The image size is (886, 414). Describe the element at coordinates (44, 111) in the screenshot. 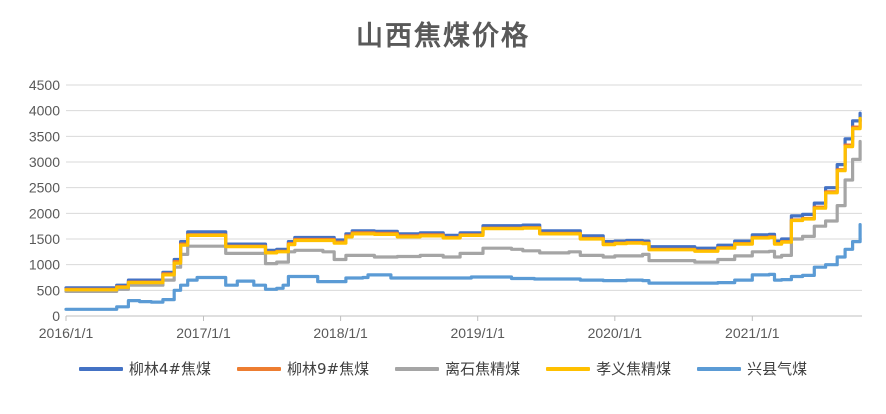

I see `y-tick-label: 4000` at that location.